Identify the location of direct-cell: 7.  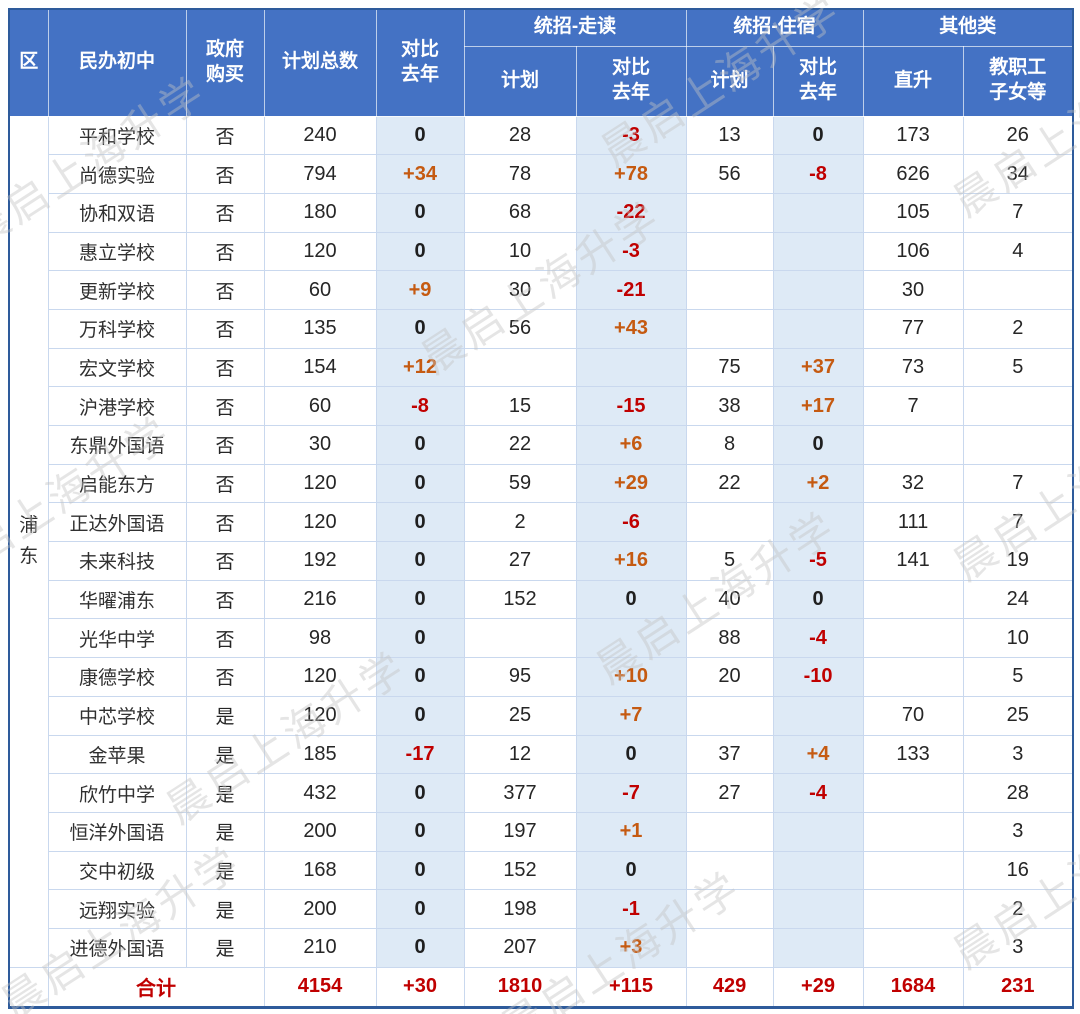
(913, 406).